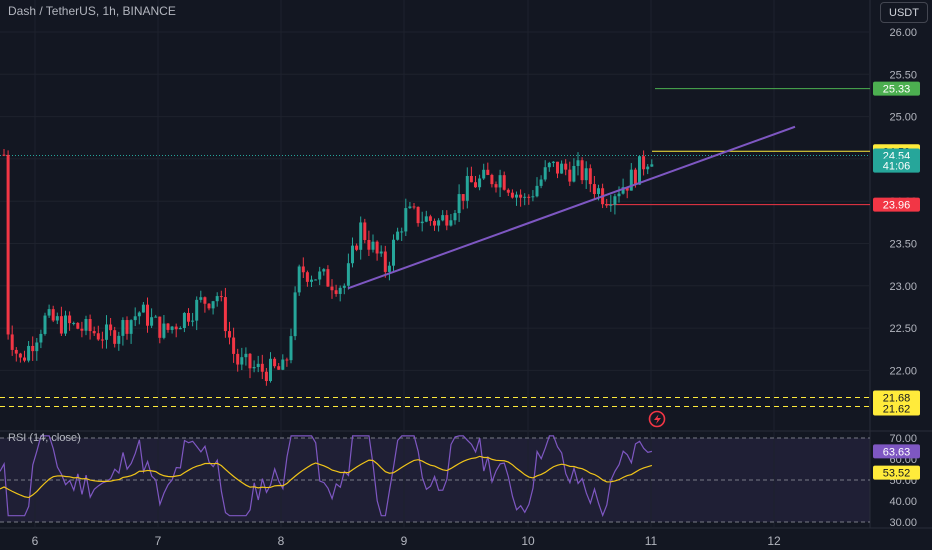 This screenshot has height=550, width=932. Describe the element at coordinates (903, 502) in the screenshot. I see `rsi-tick-label: 40.00` at that location.